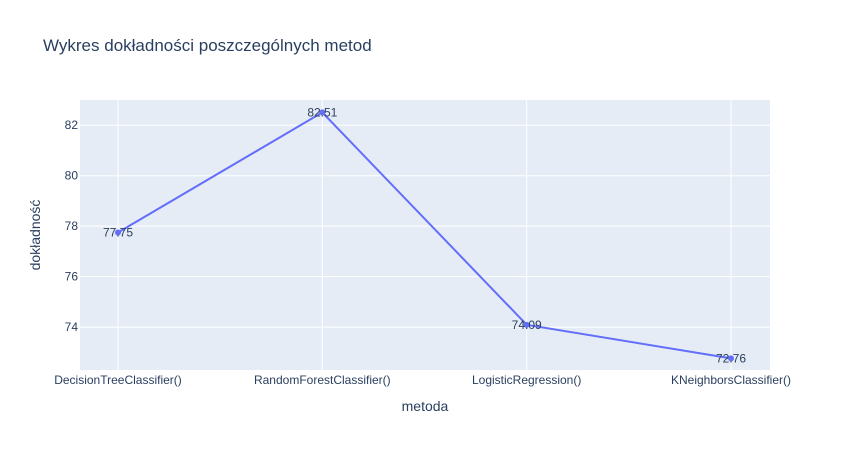  I want to click on data-label: 74.09, so click(527, 325).